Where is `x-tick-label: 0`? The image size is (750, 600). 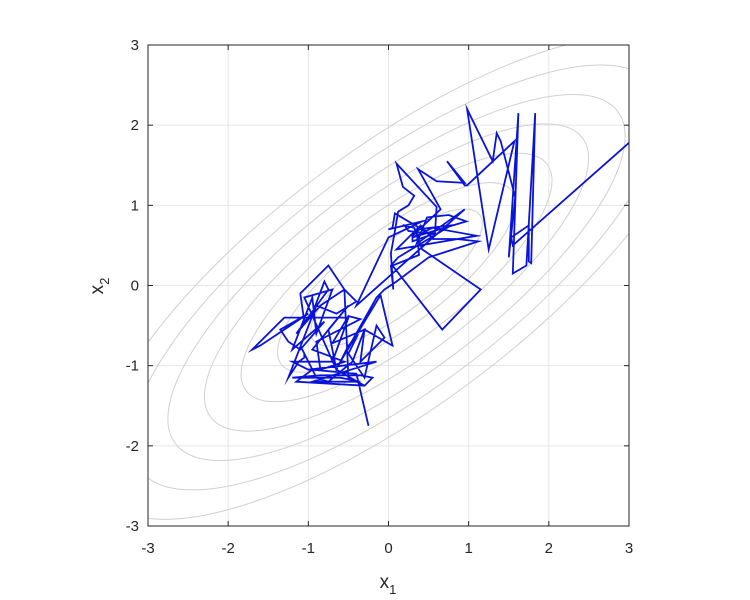 x-tick-label: 0 is located at coordinates (388, 548).